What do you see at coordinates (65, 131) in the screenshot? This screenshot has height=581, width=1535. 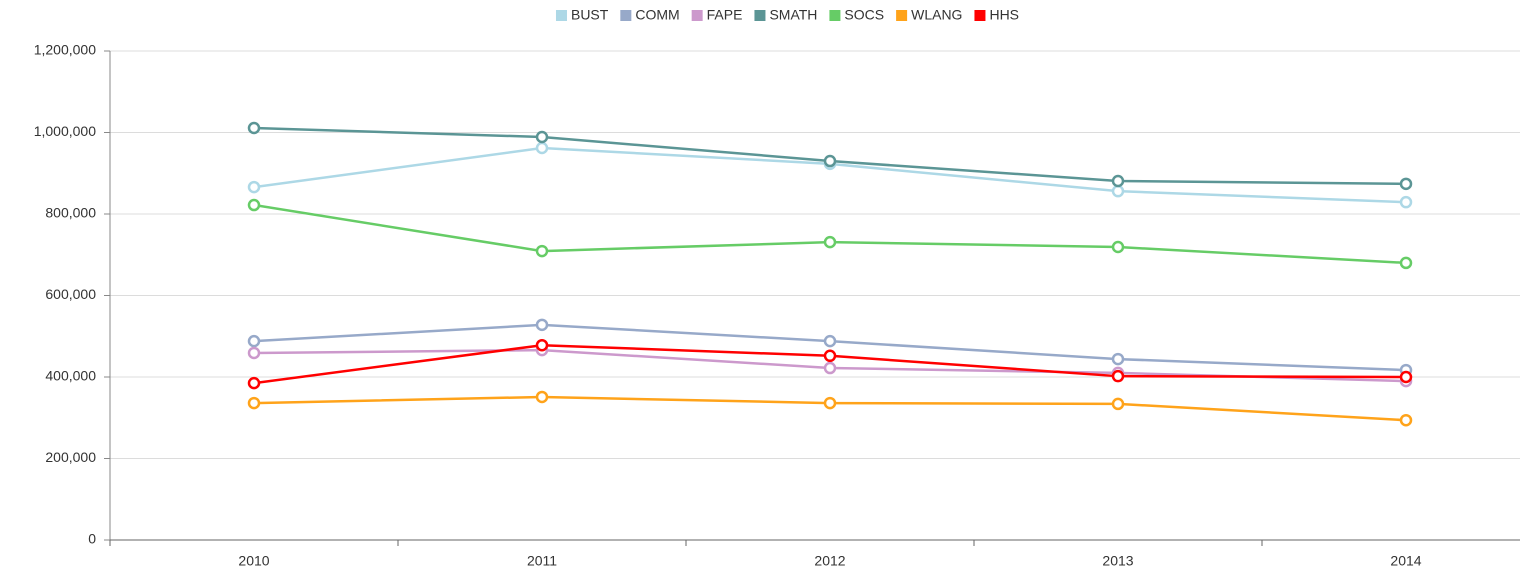 I see `y-tick-label: 1,000,000` at bounding box center [65, 131].